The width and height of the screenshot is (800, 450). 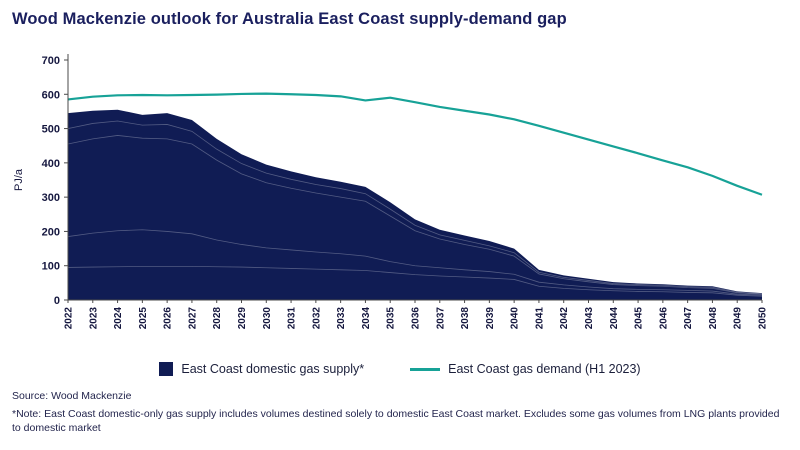 What do you see at coordinates (366, 318) in the screenshot?
I see `x-tick-label: 2034` at bounding box center [366, 318].